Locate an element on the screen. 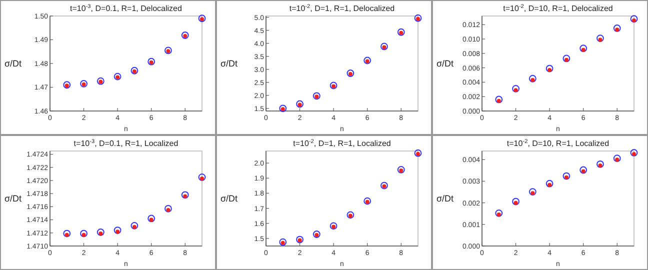  chart-title: t=10$^{-3}$, D=0.1, R=1, Delocalized is located at coordinates (126, 8).